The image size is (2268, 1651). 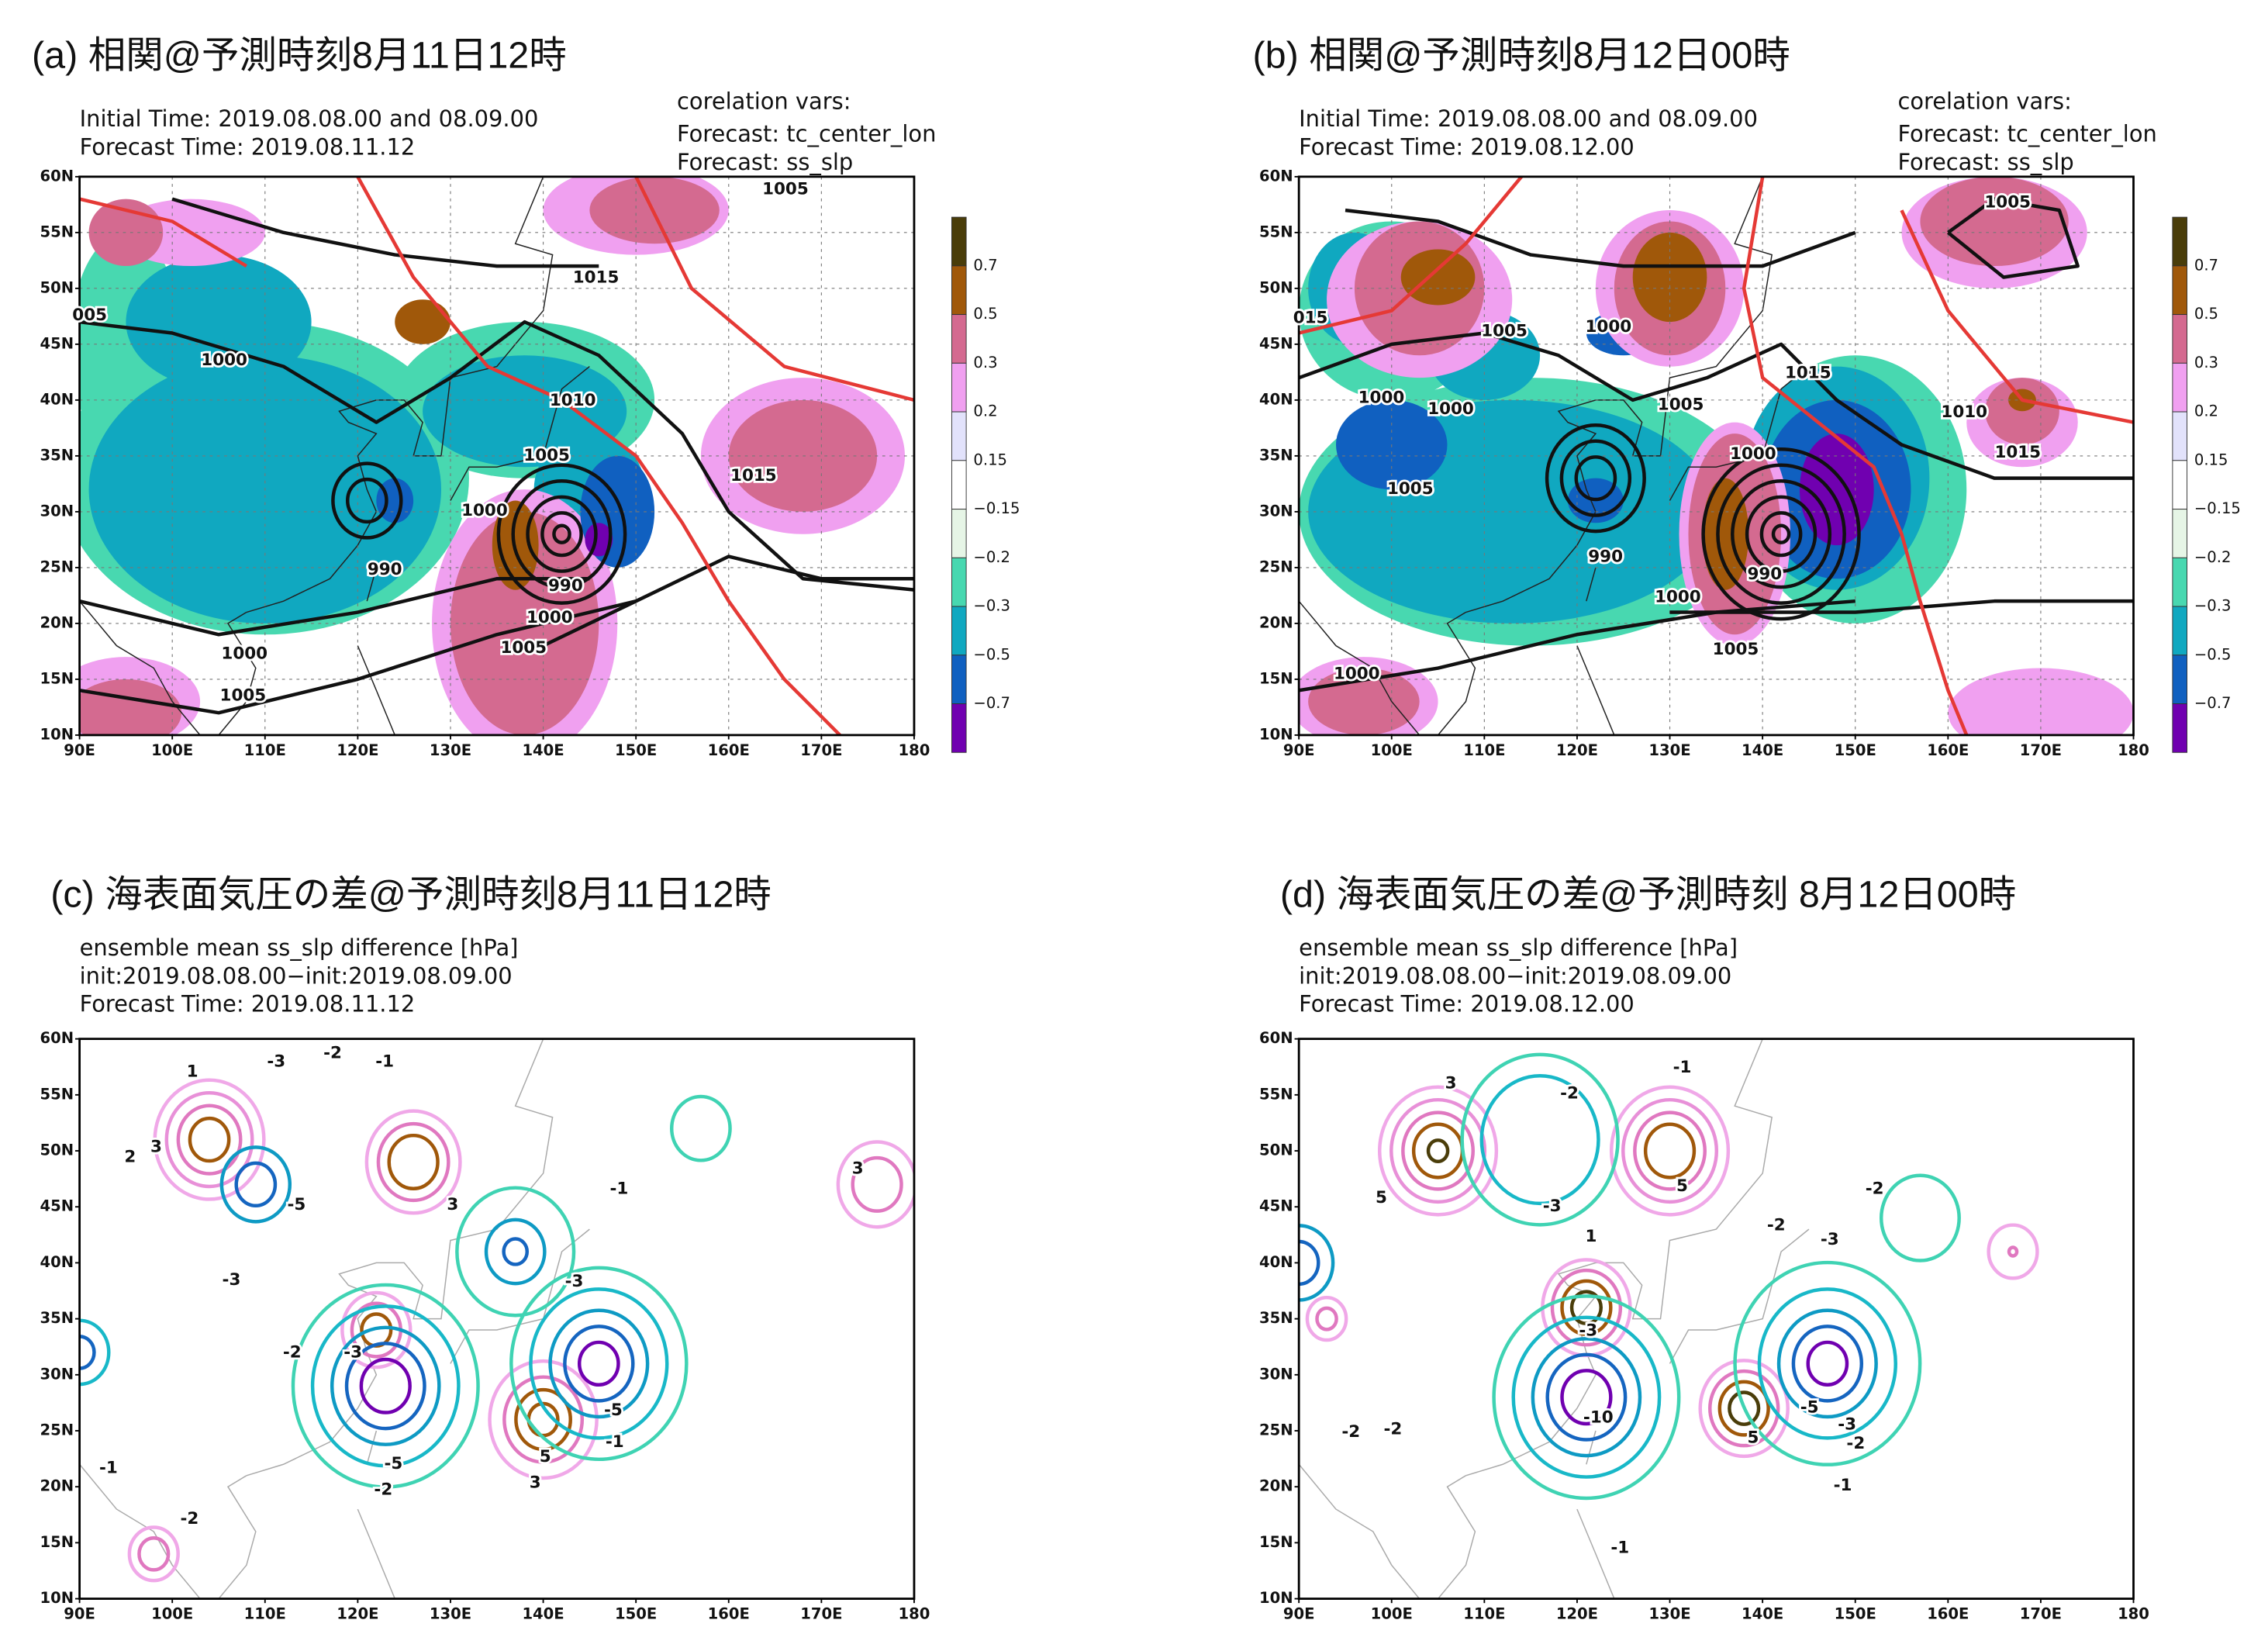 I want to click on lon-label: 170E, so click(x=2041, y=1614).